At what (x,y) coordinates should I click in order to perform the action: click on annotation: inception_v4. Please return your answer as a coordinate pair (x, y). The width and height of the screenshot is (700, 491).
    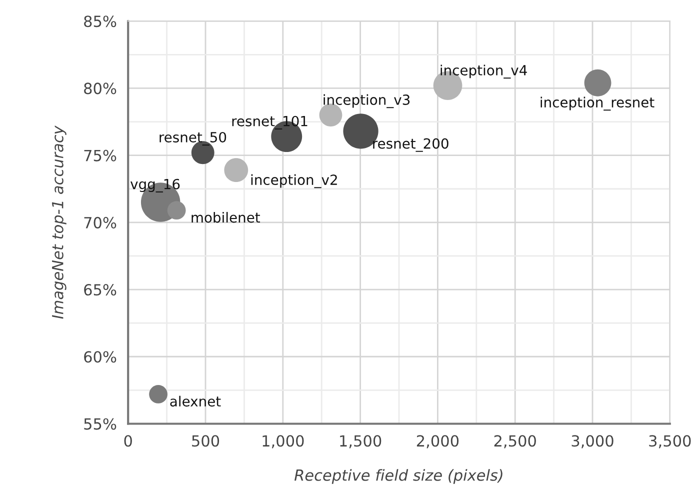
    Looking at the image, I should click on (483, 71).